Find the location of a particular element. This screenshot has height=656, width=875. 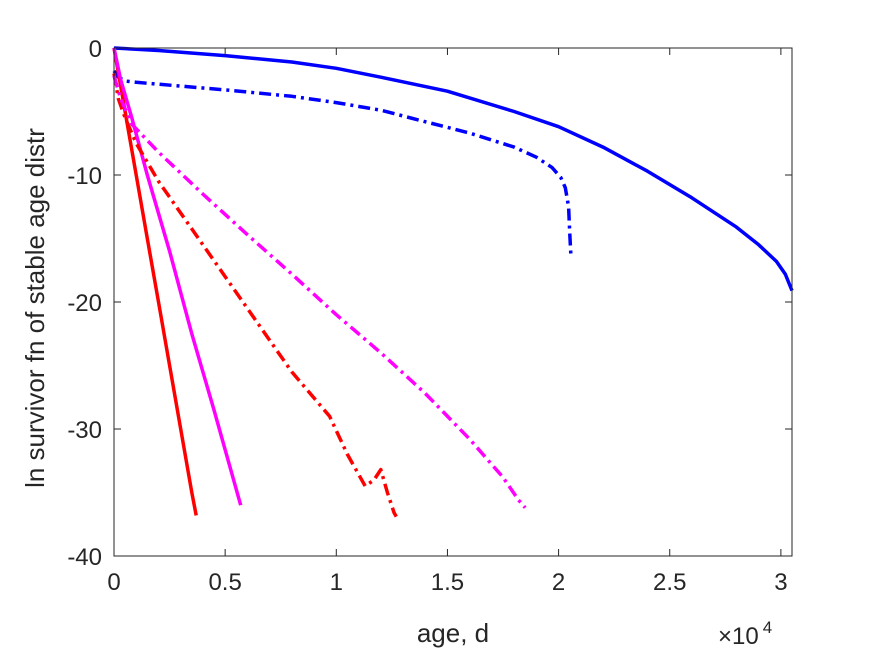

x-exponent-power: 4 is located at coordinates (767, 627).